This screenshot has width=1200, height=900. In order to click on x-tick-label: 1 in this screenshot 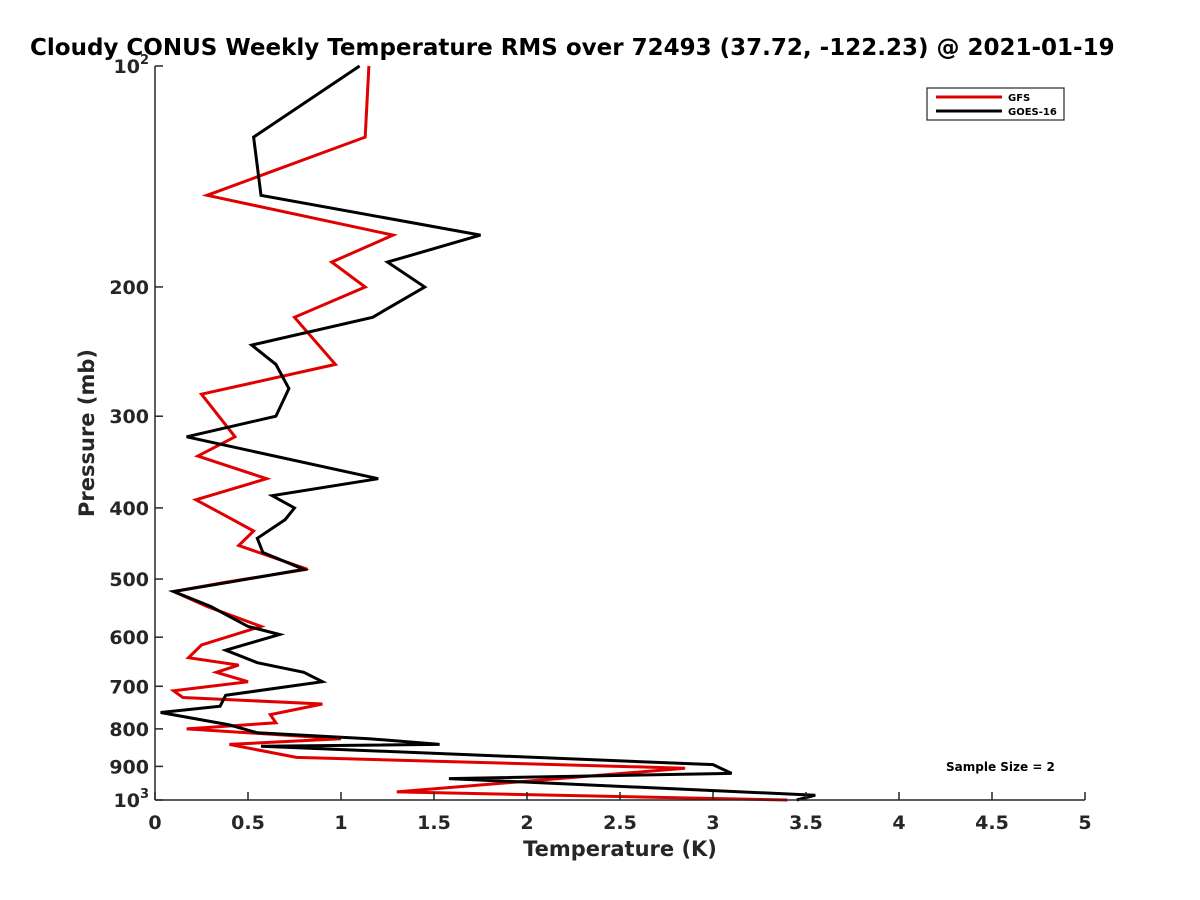, I will do `click(340, 823)`.